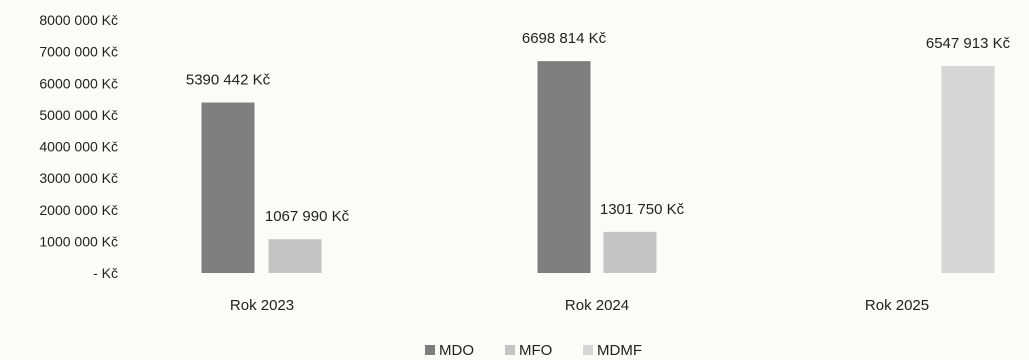 This screenshot has height=360, width=1029. I want to click on y-tick-label: 1000 000 Kč, so click(78, 241).